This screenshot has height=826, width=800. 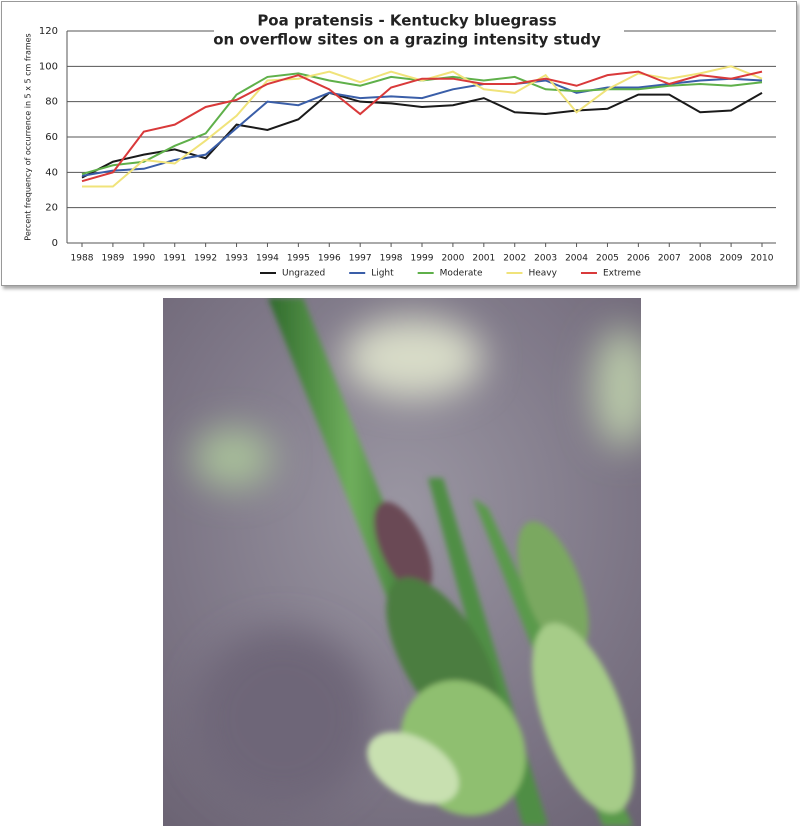 What do you see at coordinates (112, 259) in the screenshot?
I see `x-tick-label: 1989` at bounding box center [112, 259].